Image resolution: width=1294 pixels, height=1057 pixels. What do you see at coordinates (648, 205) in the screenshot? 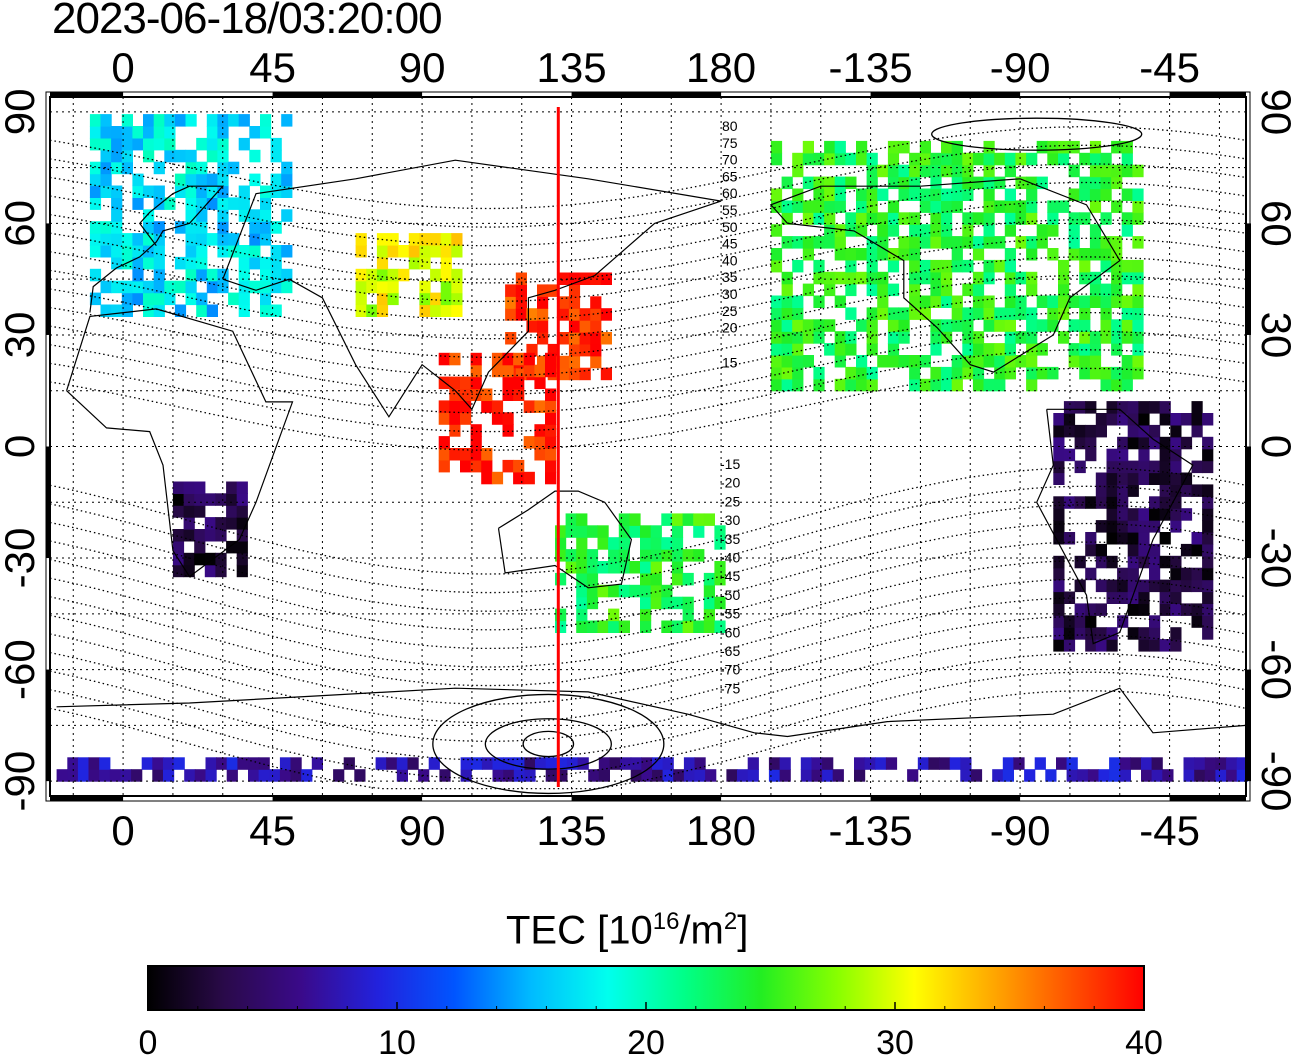
I see `mag-contour-line` at bounding box center [648, 205].